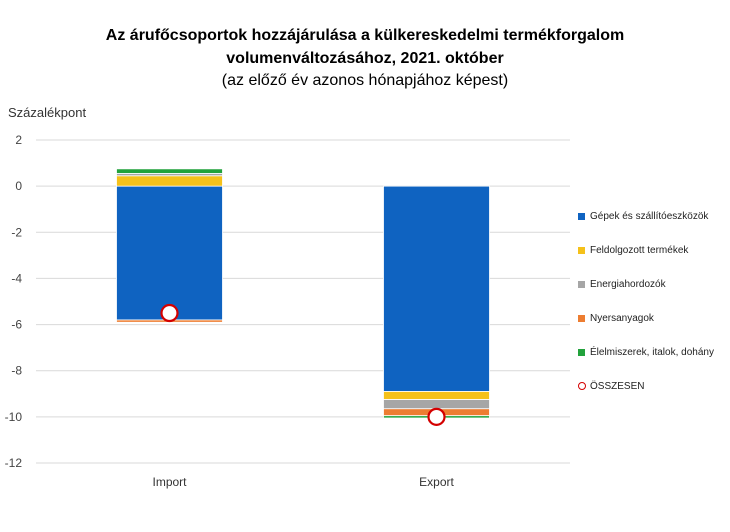 The image size is (730, 532). What do you see at coordinates (14, 417) in the screenshot?
I see `y-tick-label: -10` at bounding box center [14, 417].